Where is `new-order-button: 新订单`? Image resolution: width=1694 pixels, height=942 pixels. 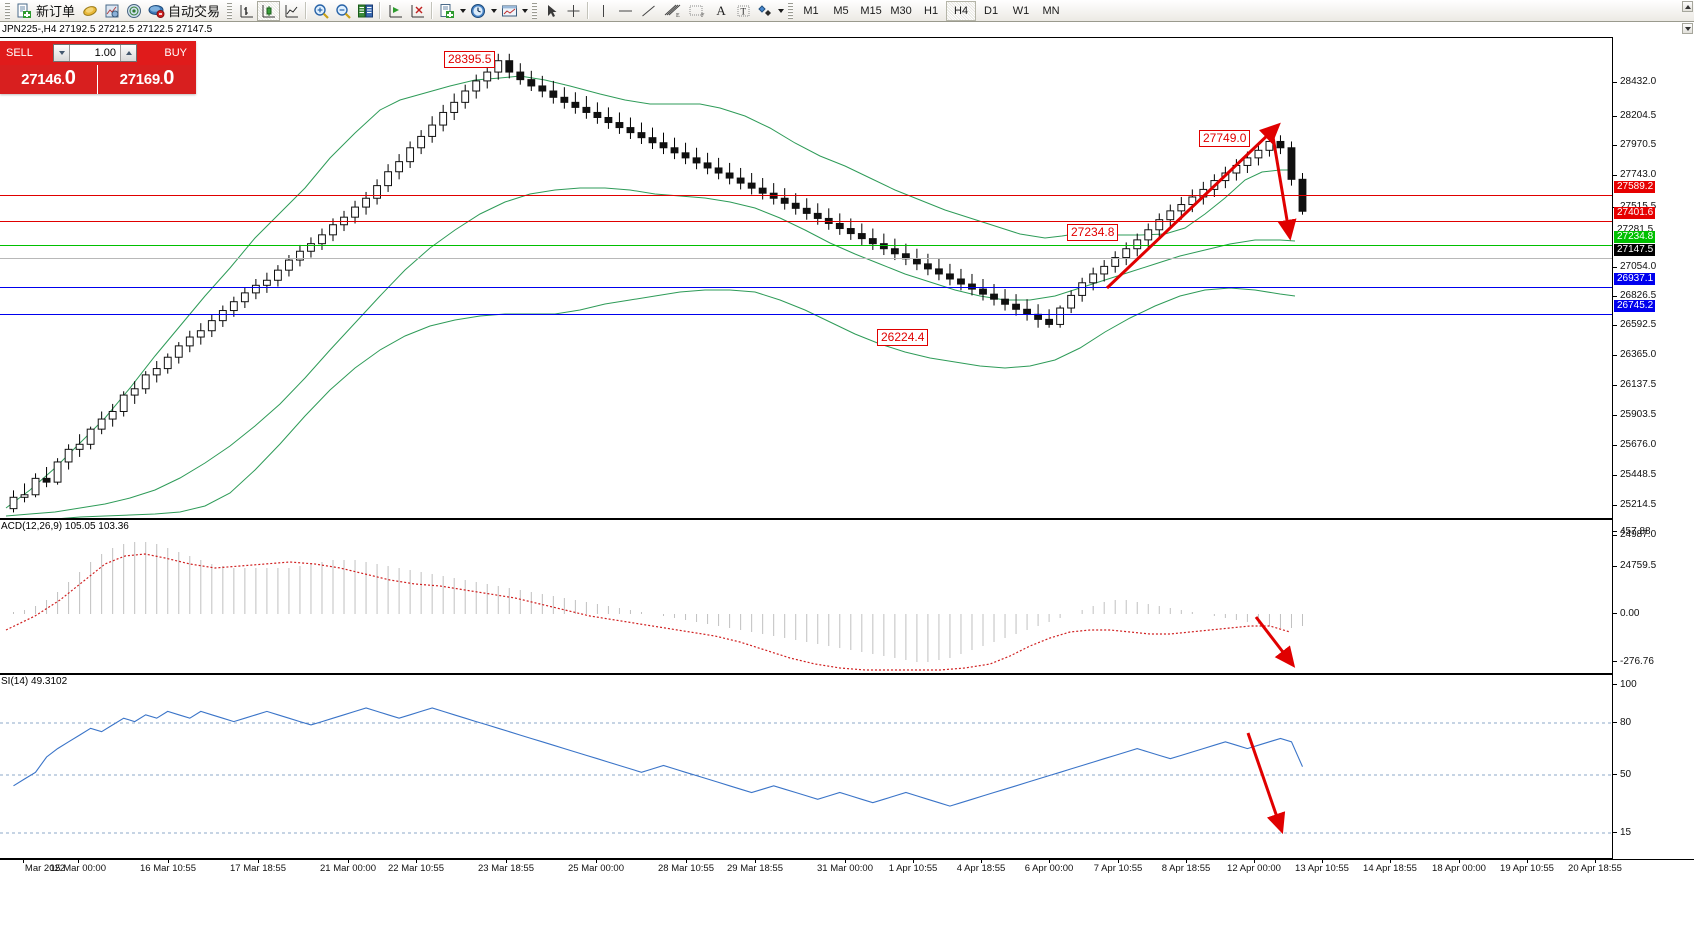
new-order-button: 新订单 is located at coordinates (56, 12).